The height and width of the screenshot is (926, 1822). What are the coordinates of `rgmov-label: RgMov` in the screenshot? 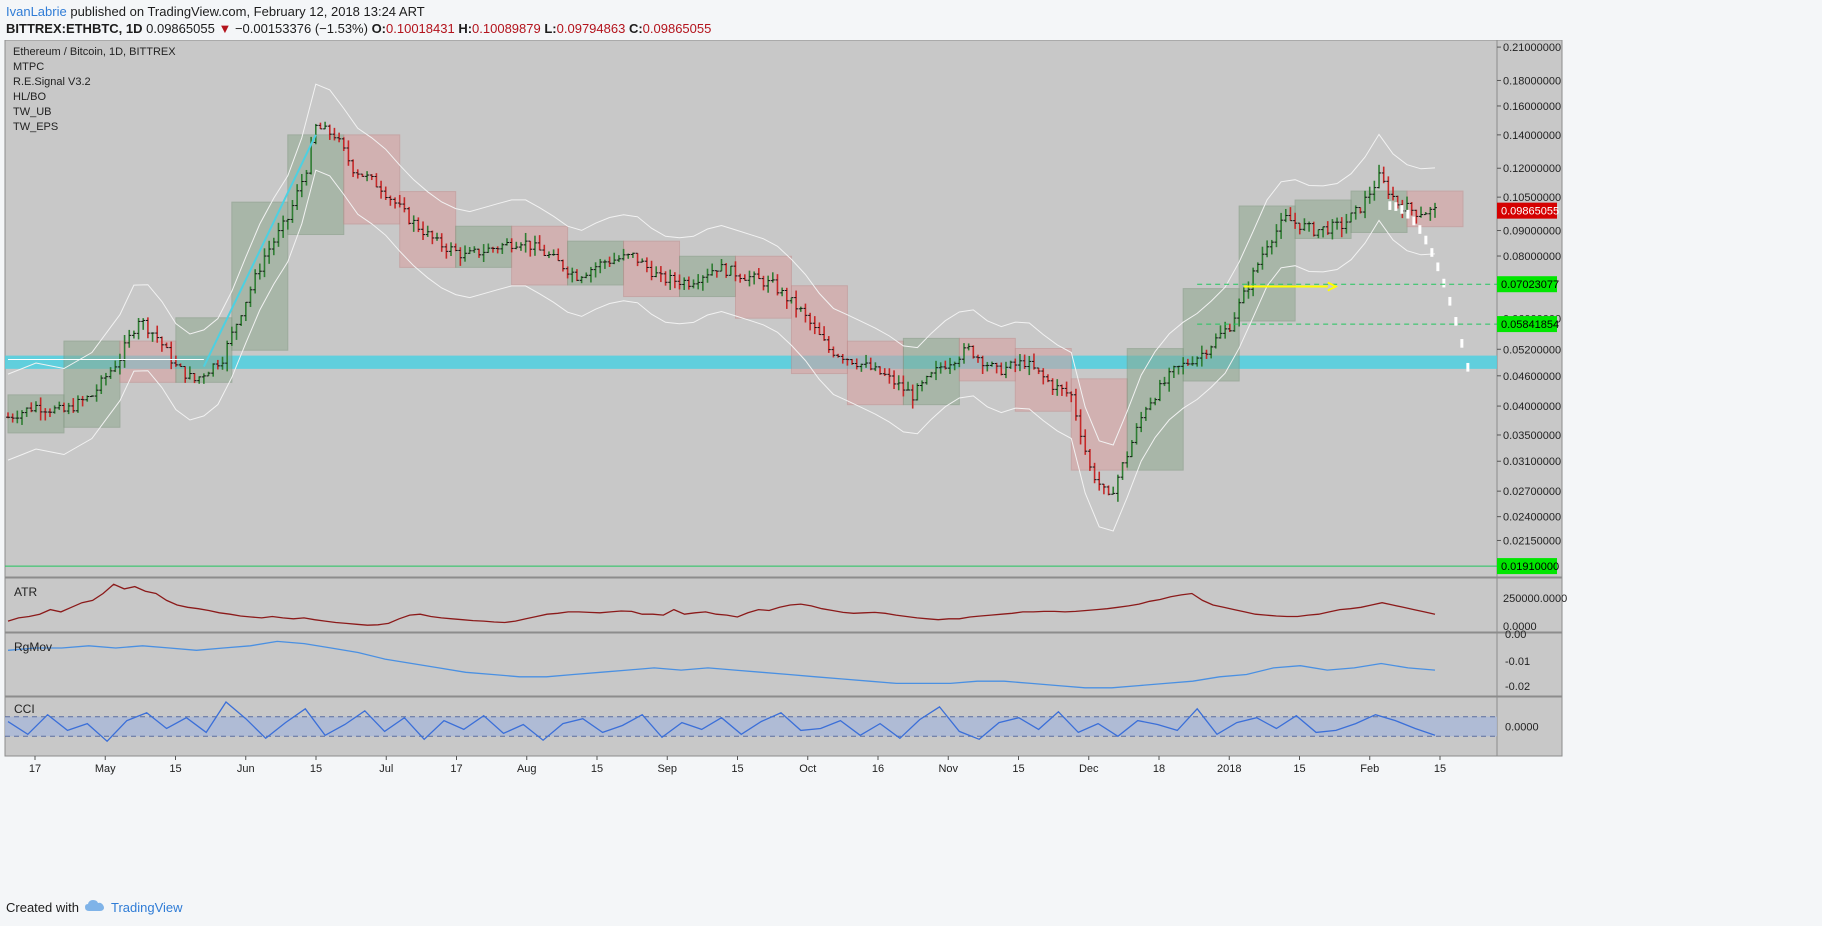 It's located at (33, 647).